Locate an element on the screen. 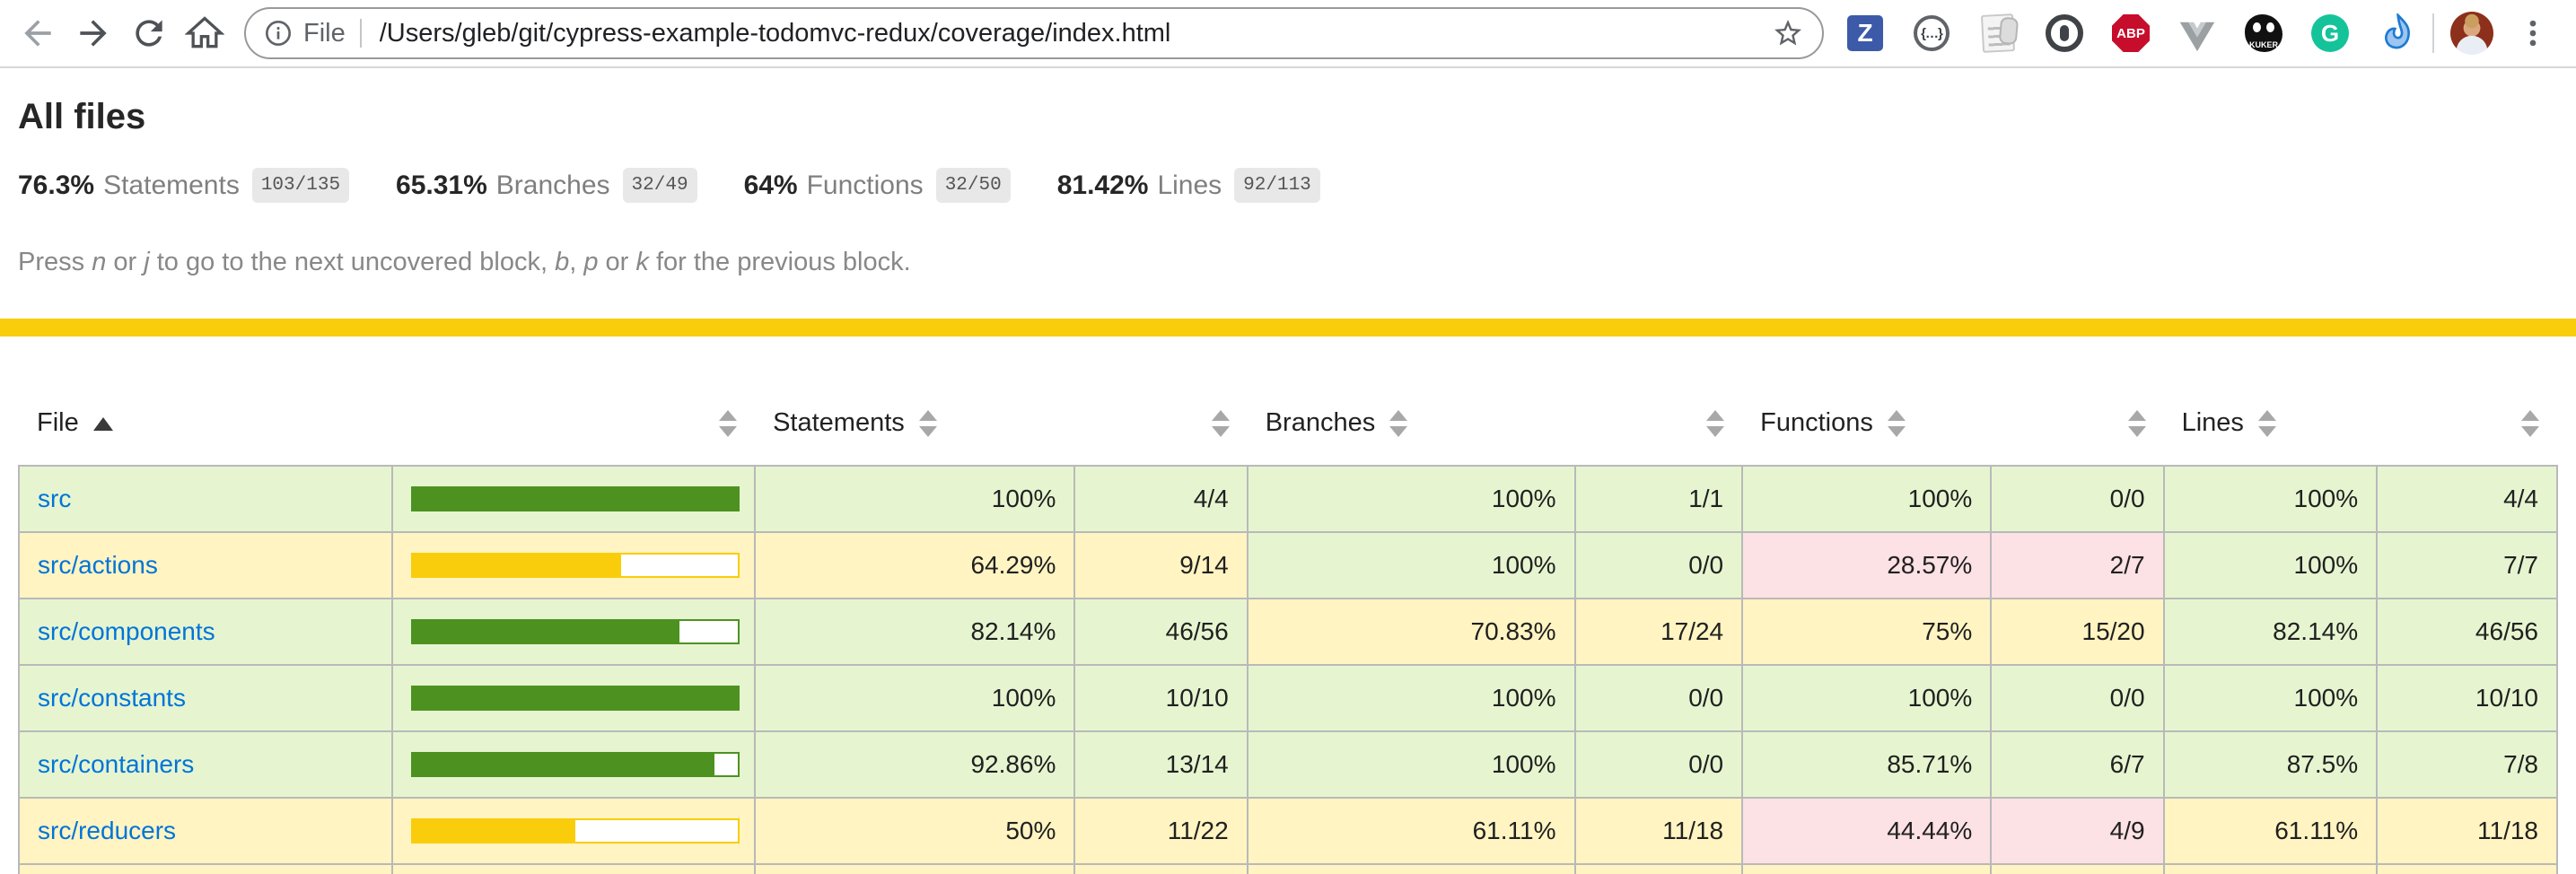  back-button is located at coordinates (37, 34).